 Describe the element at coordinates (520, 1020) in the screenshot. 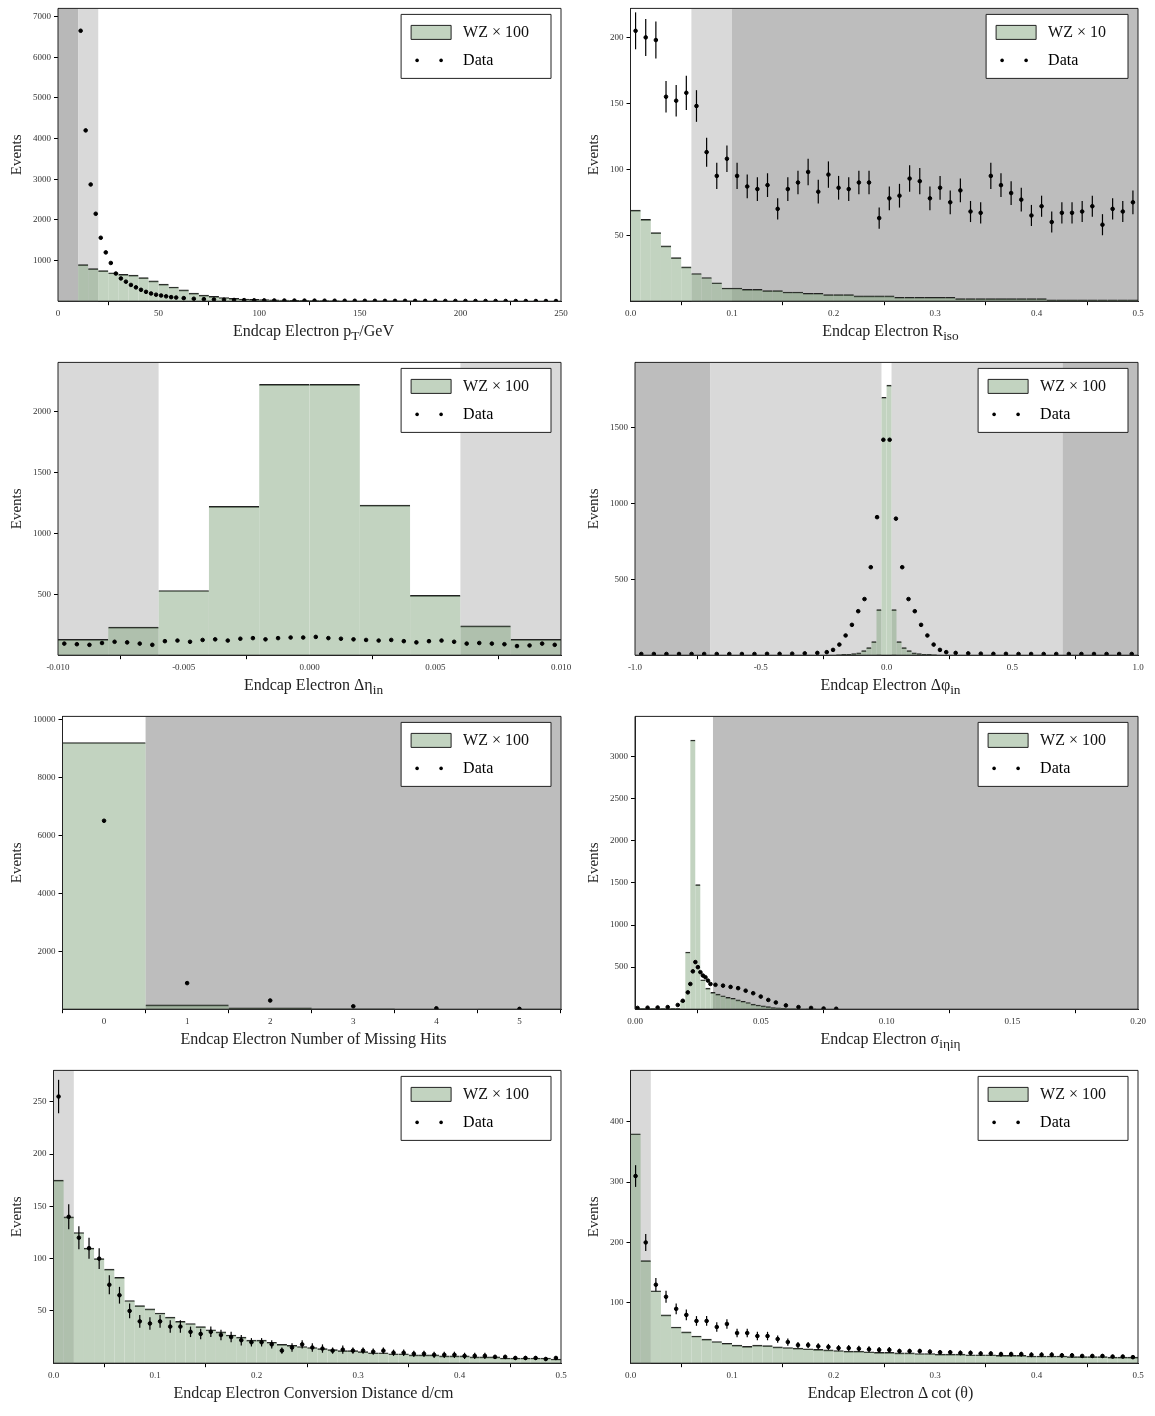

I see `x-tick-label: 5` at that location.